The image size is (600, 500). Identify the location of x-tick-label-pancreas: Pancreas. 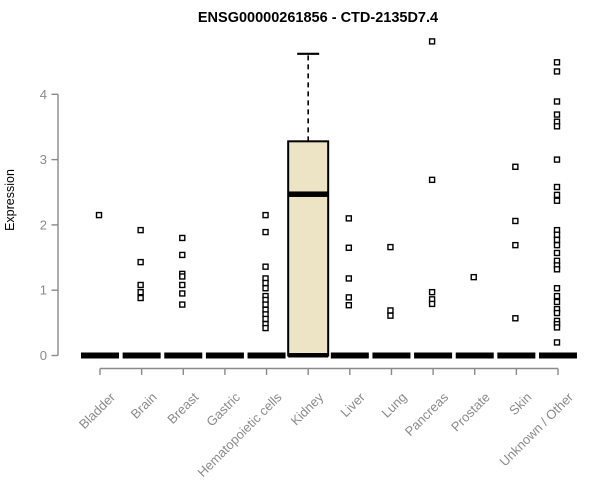
(427, 414).